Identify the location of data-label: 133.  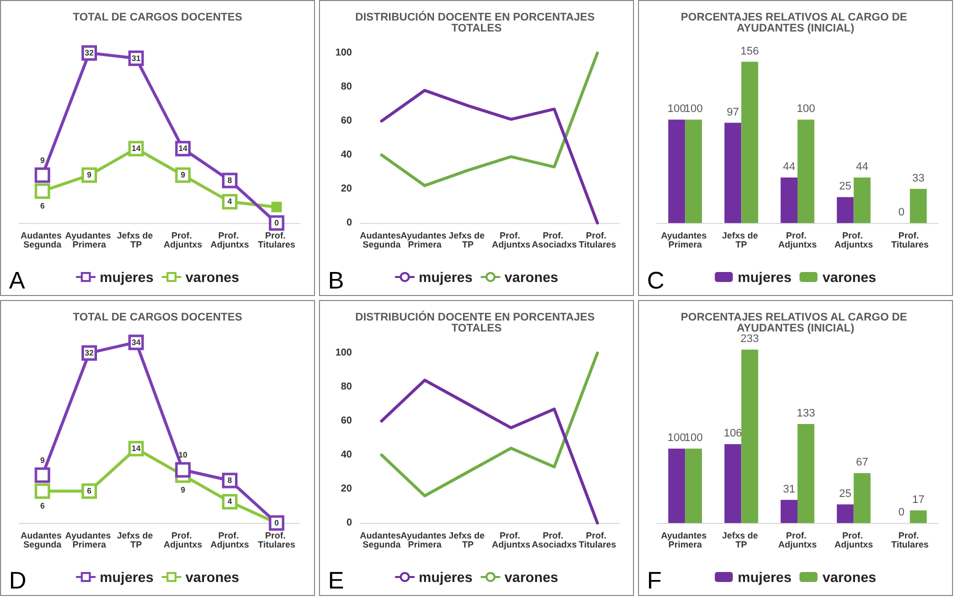
(806, 414).